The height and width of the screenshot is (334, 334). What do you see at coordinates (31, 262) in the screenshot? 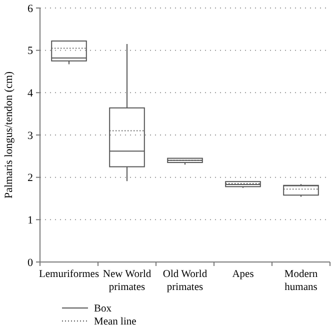
I see `y-tick-label: 0` at bounding box center [31, 262].